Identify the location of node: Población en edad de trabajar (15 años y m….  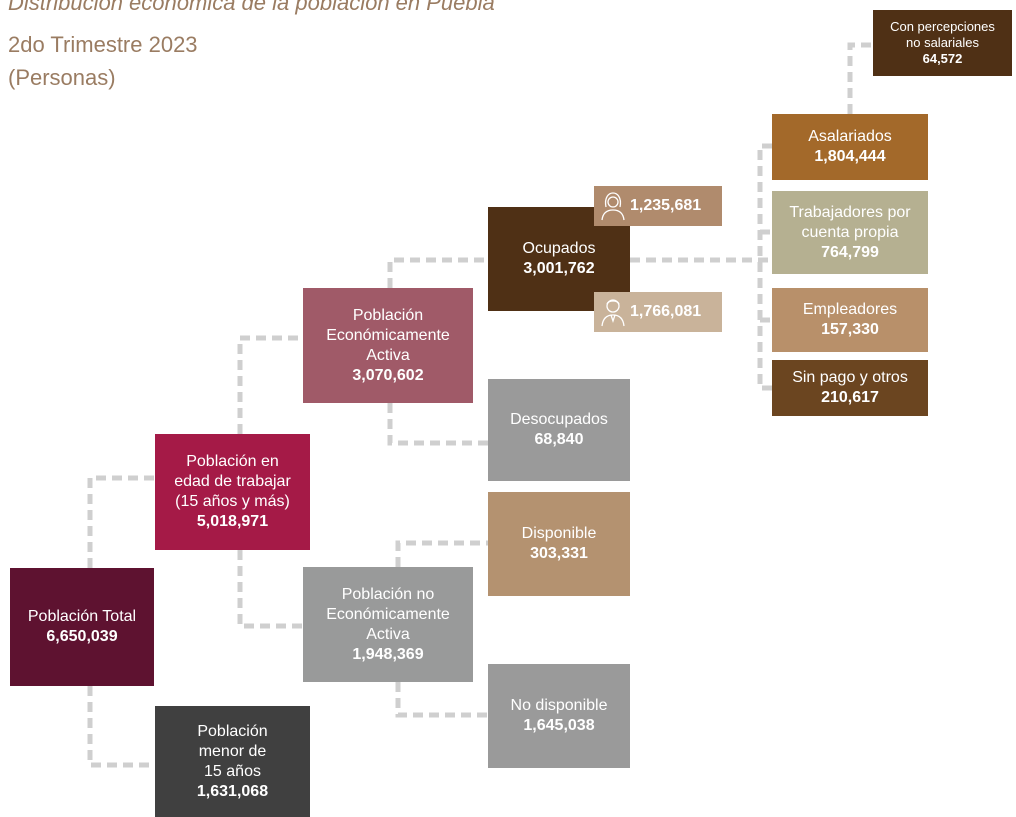
(232, 492).